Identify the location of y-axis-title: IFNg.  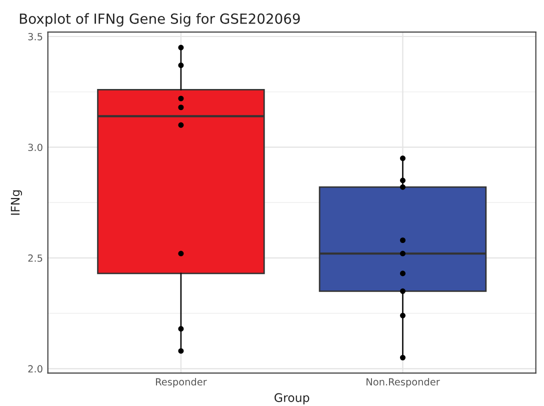
(16, 202).